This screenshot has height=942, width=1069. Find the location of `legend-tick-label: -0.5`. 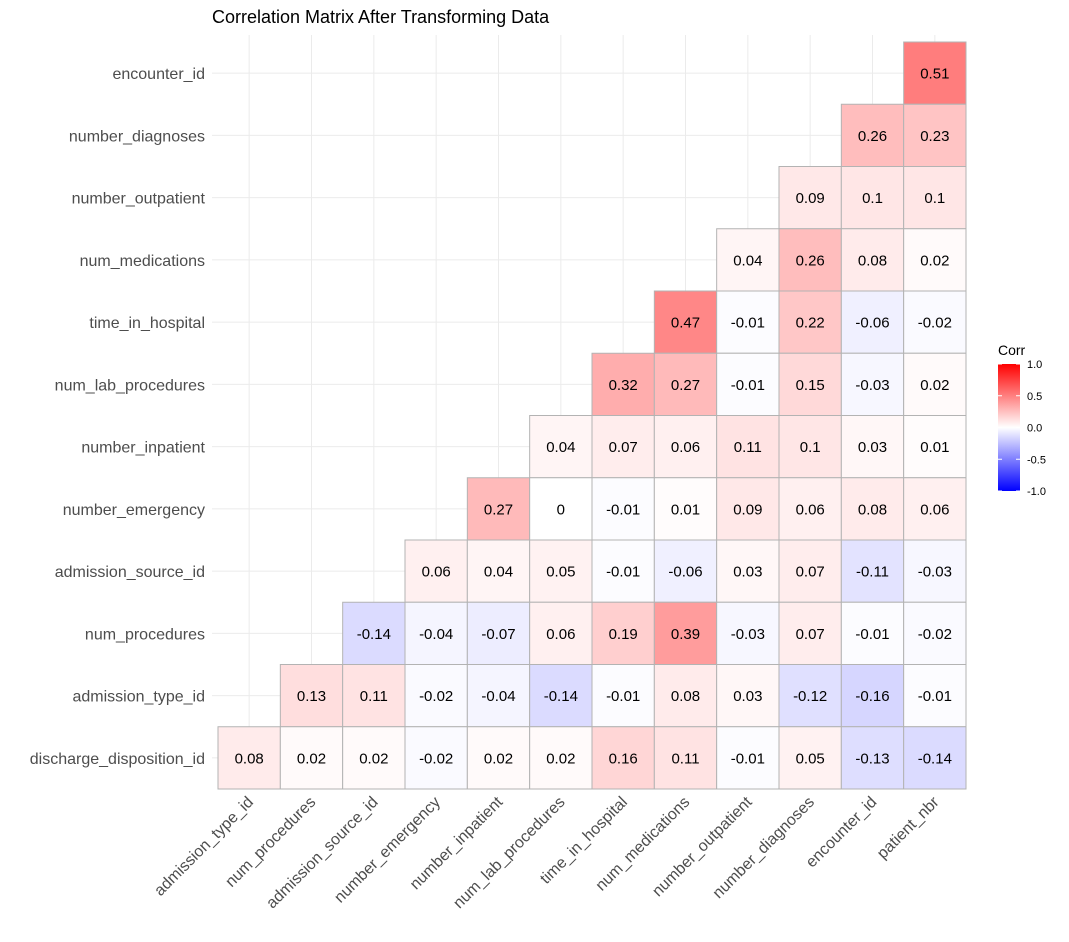

legend-tick-label: -0.5 is located at coordinates (1036, 460).